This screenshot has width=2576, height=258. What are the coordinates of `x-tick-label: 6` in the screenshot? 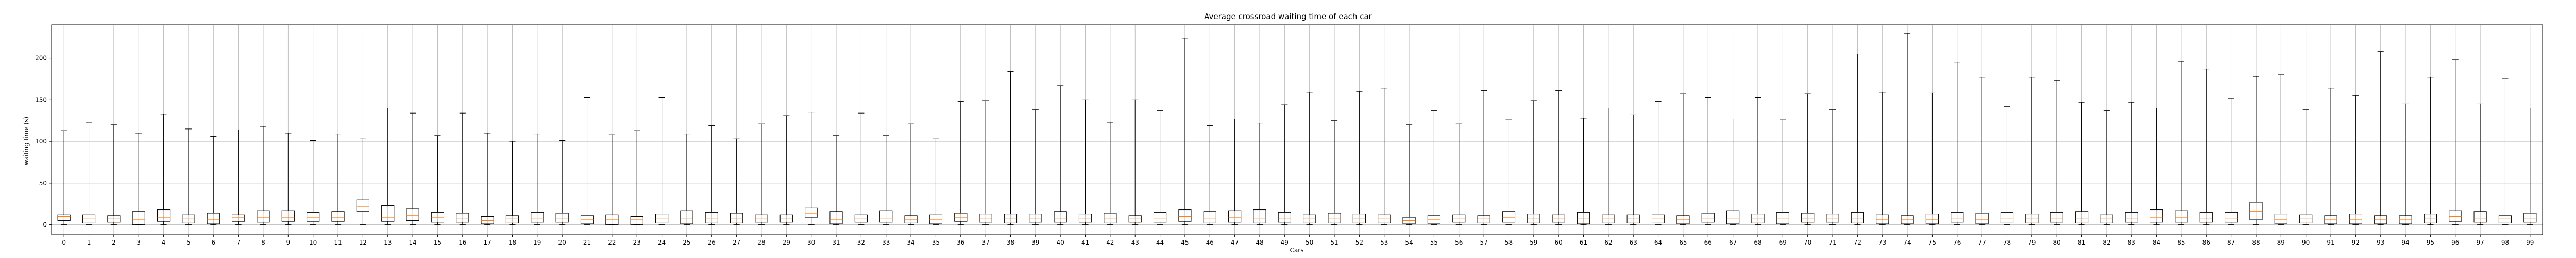 It's located at (213, 242).